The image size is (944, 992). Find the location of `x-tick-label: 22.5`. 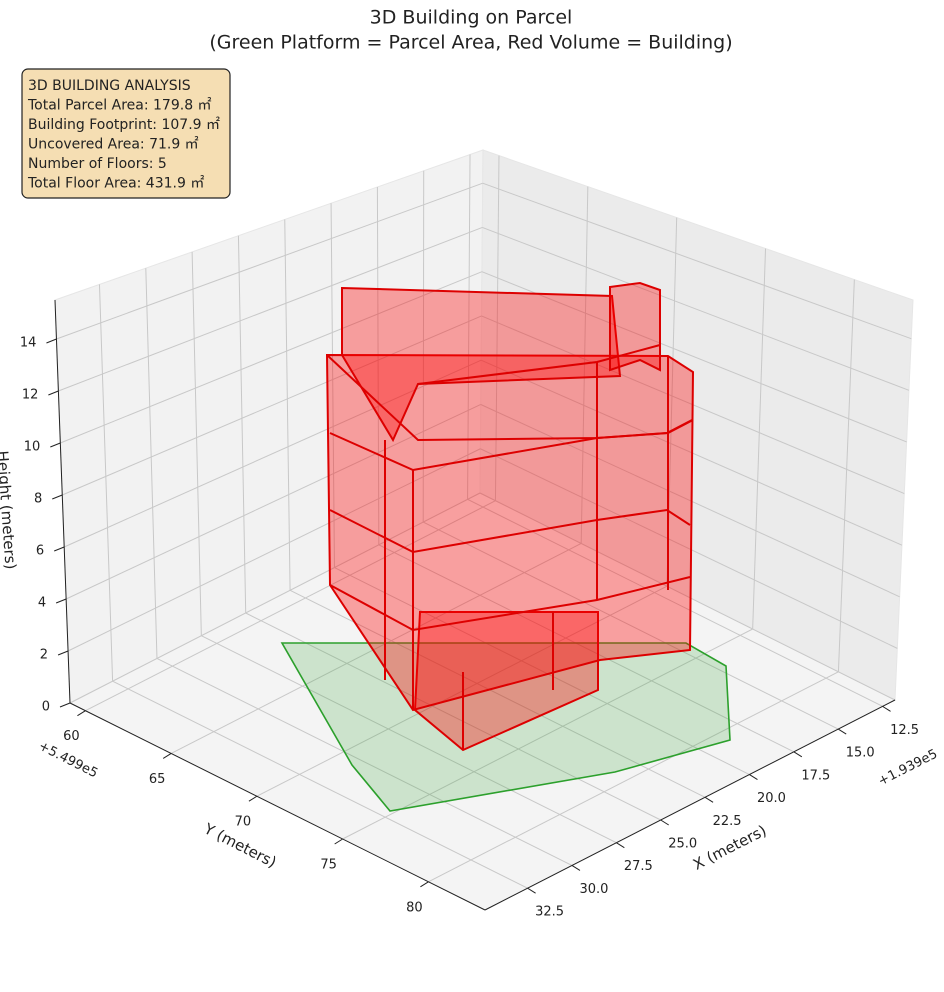

x-tick-label: 22.5 is located at coordinates (727, 821).